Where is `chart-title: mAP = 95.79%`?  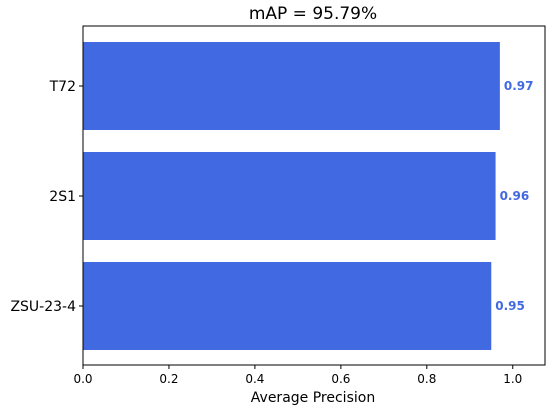
chart-title: mAP = 95.79% is located at coordinates (313, 14).